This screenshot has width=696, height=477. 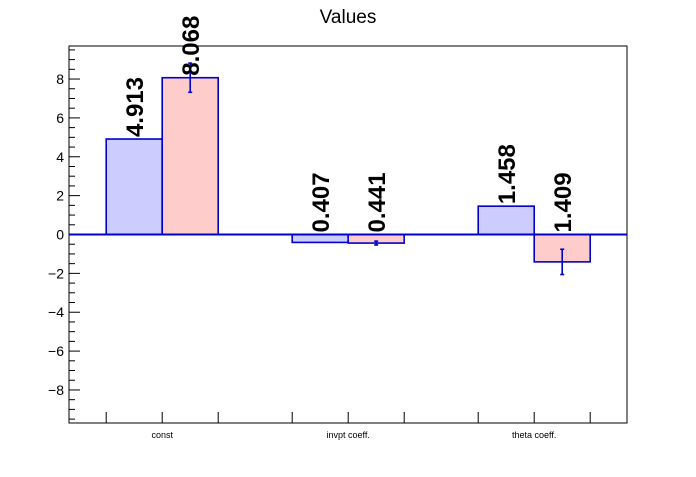 I want to click on y-tick-label: 2, so click(x=60, y=196).